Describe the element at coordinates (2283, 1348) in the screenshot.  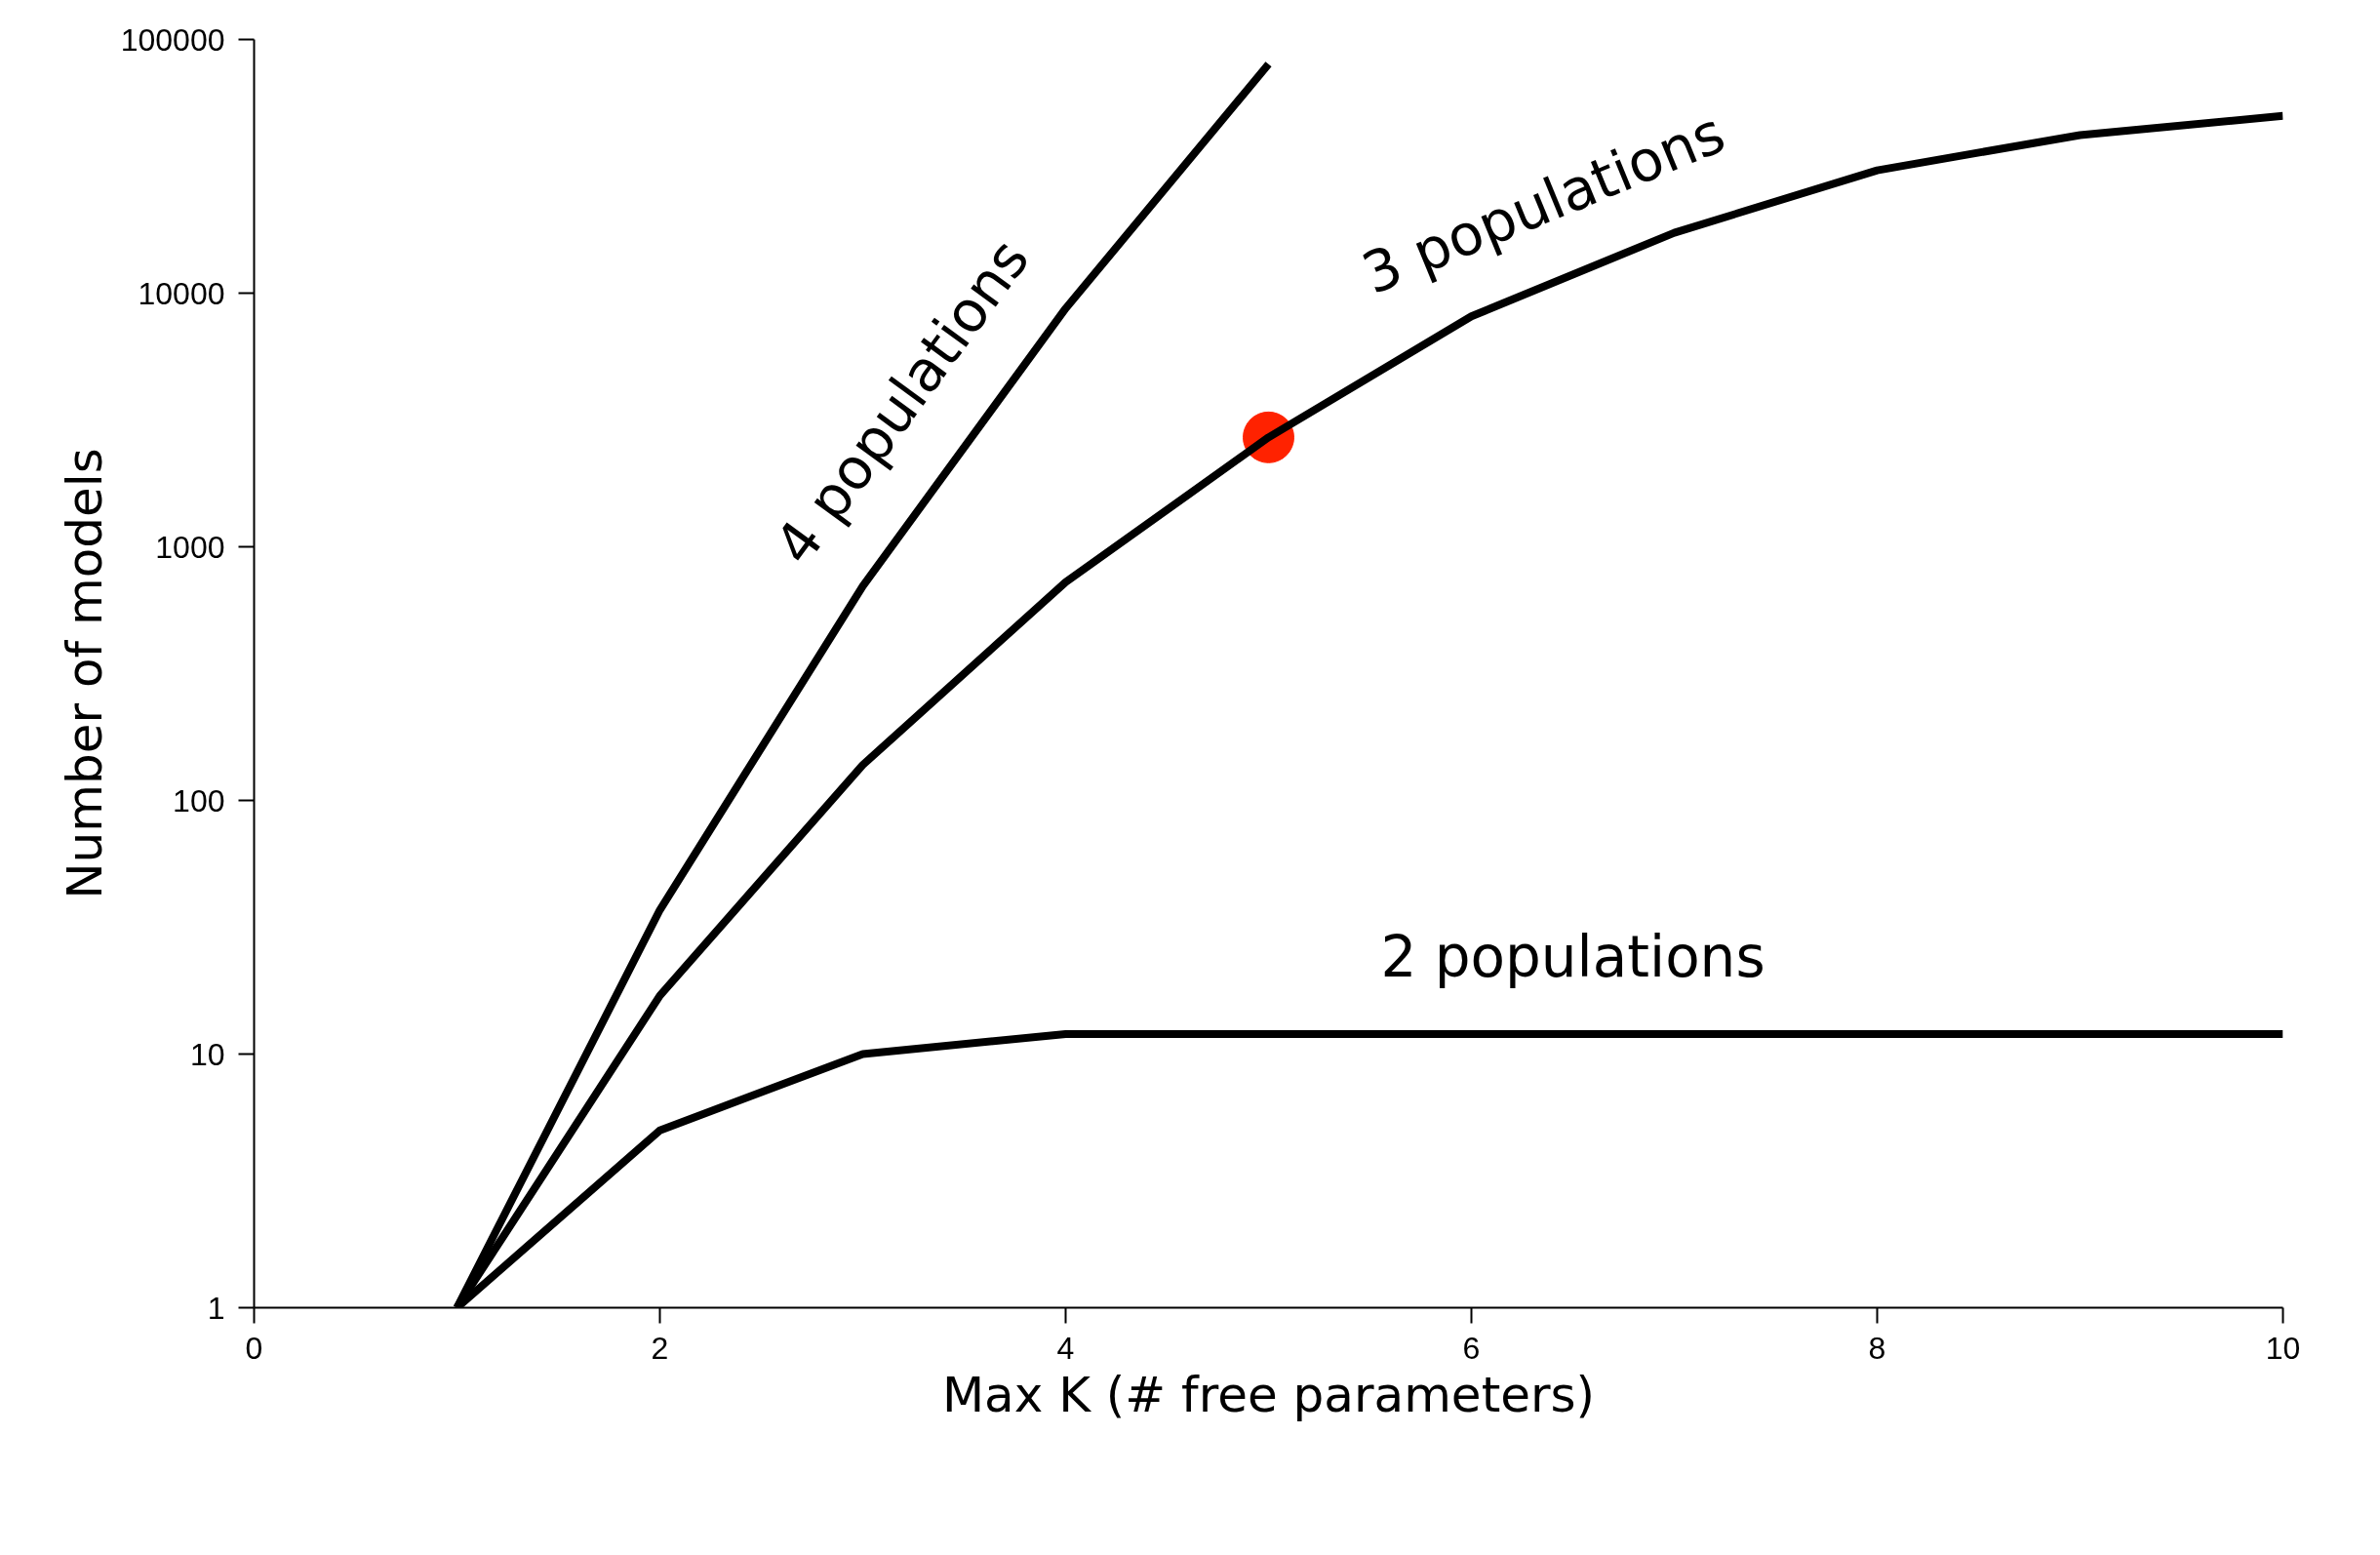
I see `x-tick-label: 10` at that location.